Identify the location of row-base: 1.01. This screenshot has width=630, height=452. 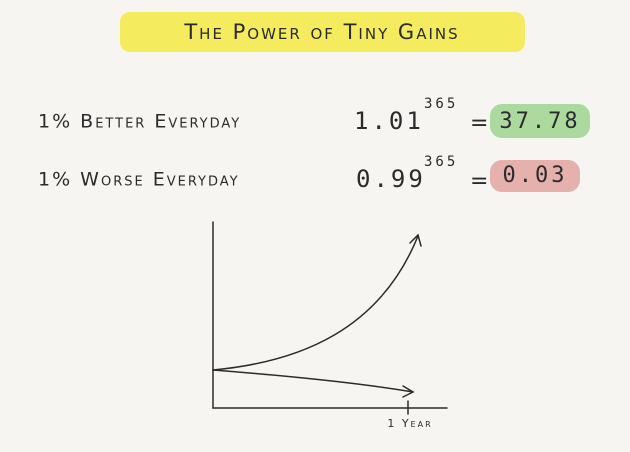
(389, 121).